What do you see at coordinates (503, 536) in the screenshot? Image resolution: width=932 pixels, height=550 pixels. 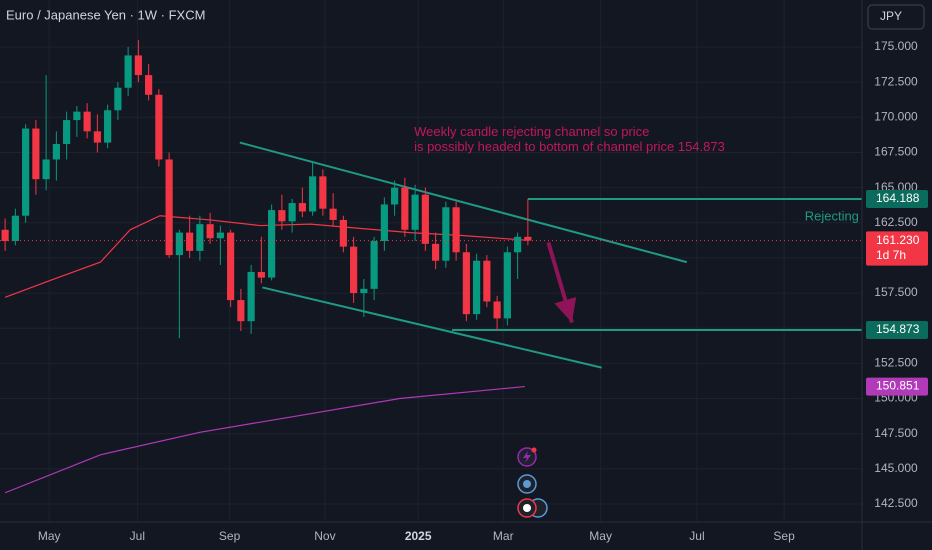 I see `x-tick-label: Mar` at bounding box center [503, 536].